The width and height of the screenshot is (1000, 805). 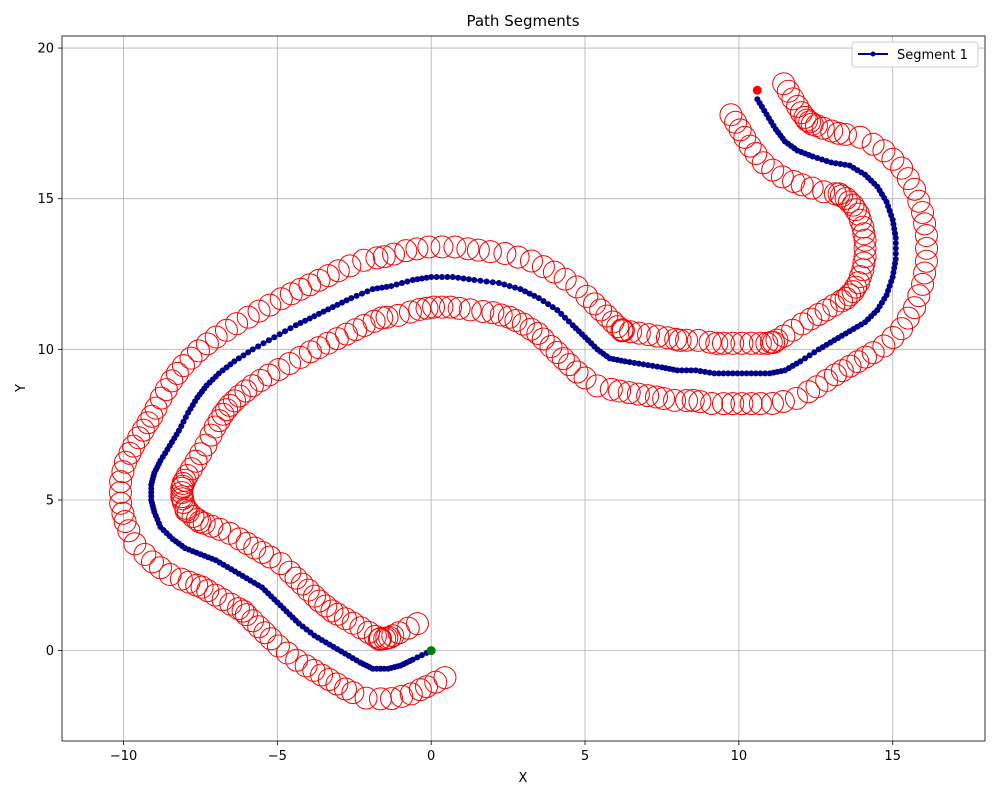 What do you see at coordinates (50, 500) in the screenshot?
I see `y-tick-label: 5` at bounding box center [50, 500].